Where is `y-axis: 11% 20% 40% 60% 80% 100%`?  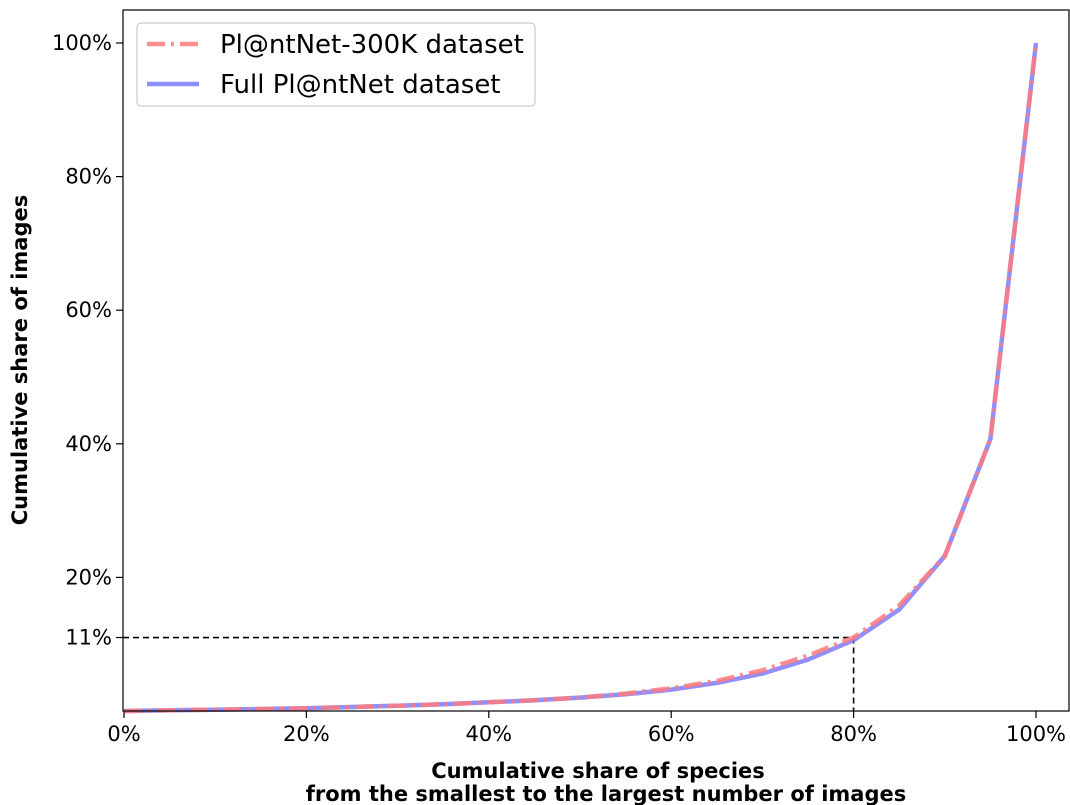
y-axis: 11% 20% 40% 60% 80% 100% is located at coordinates (87, 340).